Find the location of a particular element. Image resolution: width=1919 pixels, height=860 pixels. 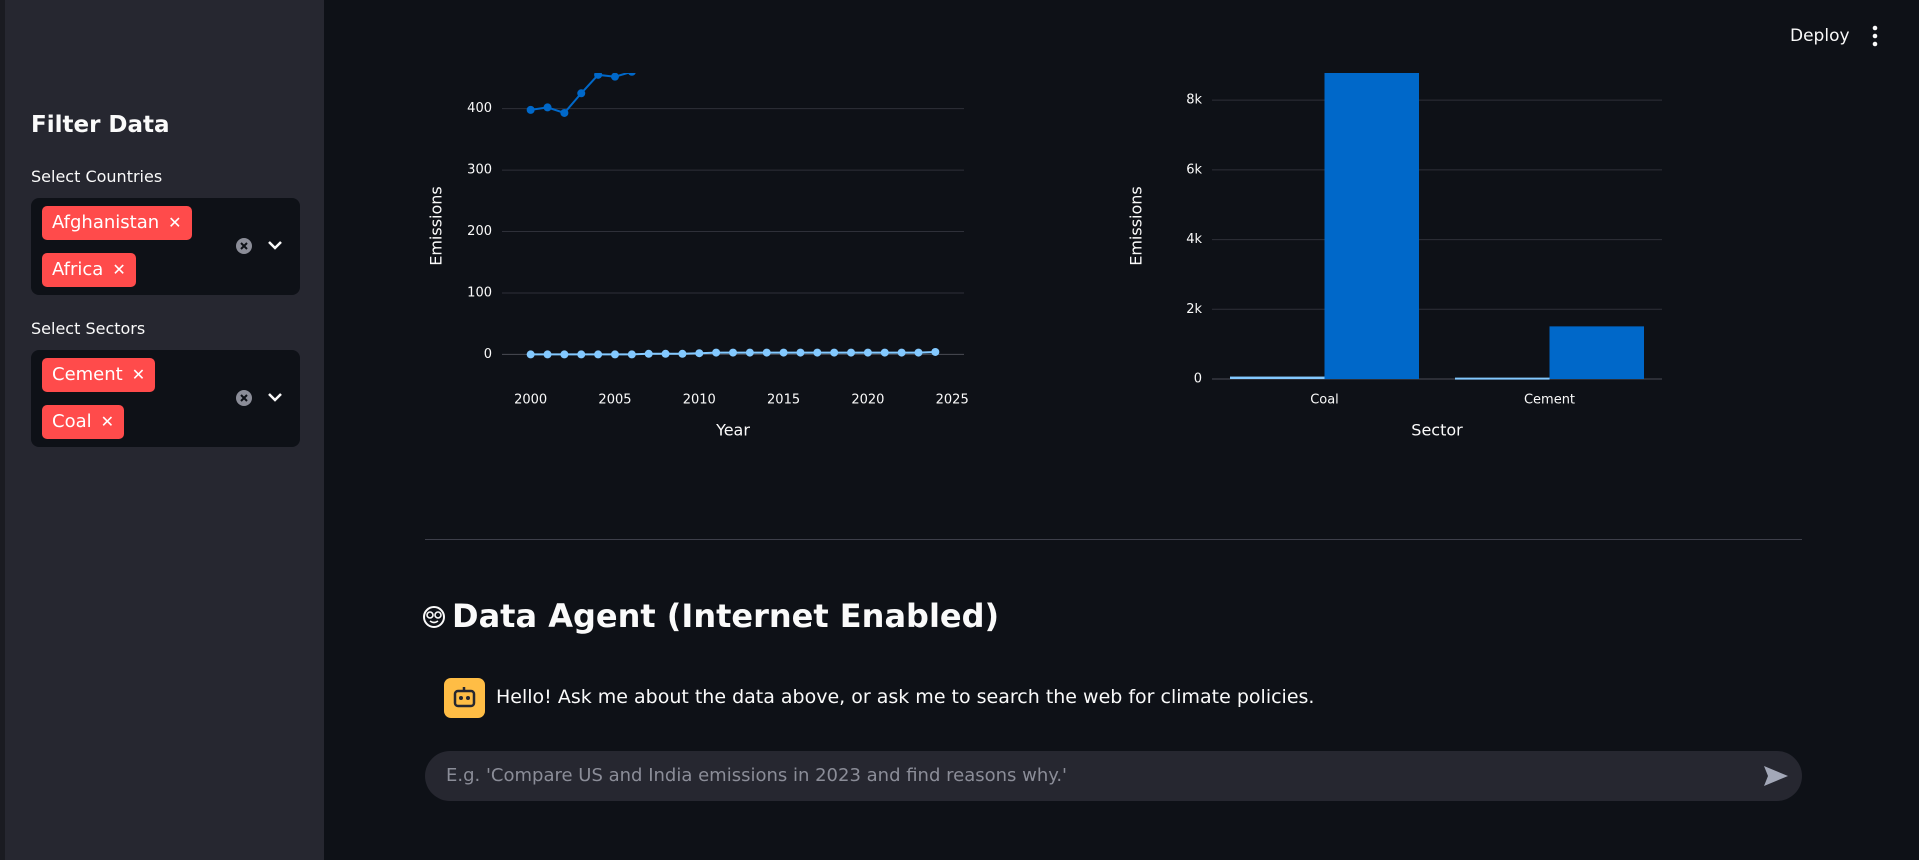

x-tick-label: Coal is located at coordinates (1324, 400).